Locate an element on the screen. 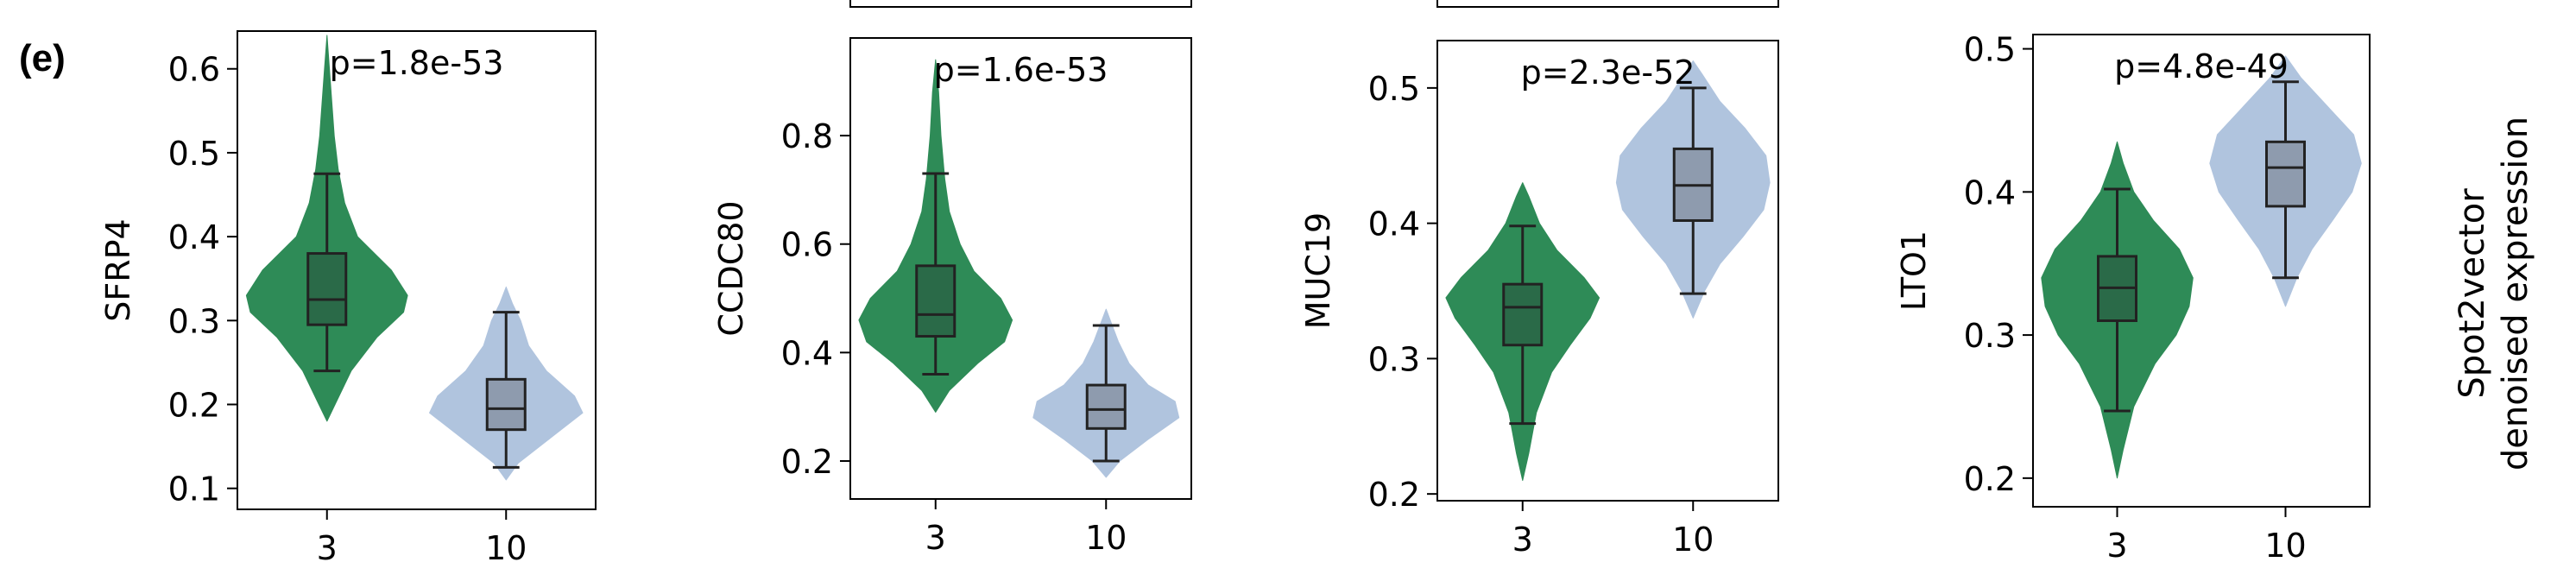  cropped-frame-right is located at coordinates (1607, 4).